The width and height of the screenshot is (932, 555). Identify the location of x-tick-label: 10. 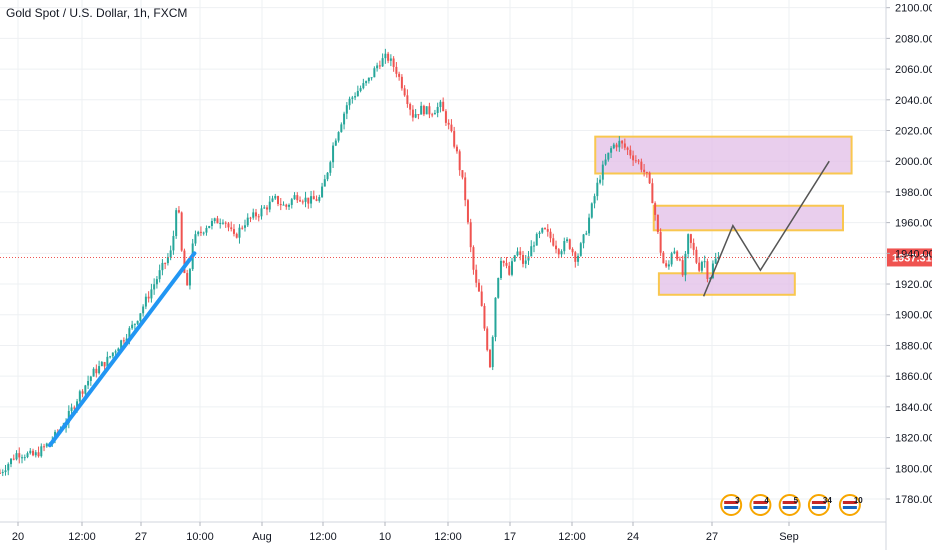
(385, 537).